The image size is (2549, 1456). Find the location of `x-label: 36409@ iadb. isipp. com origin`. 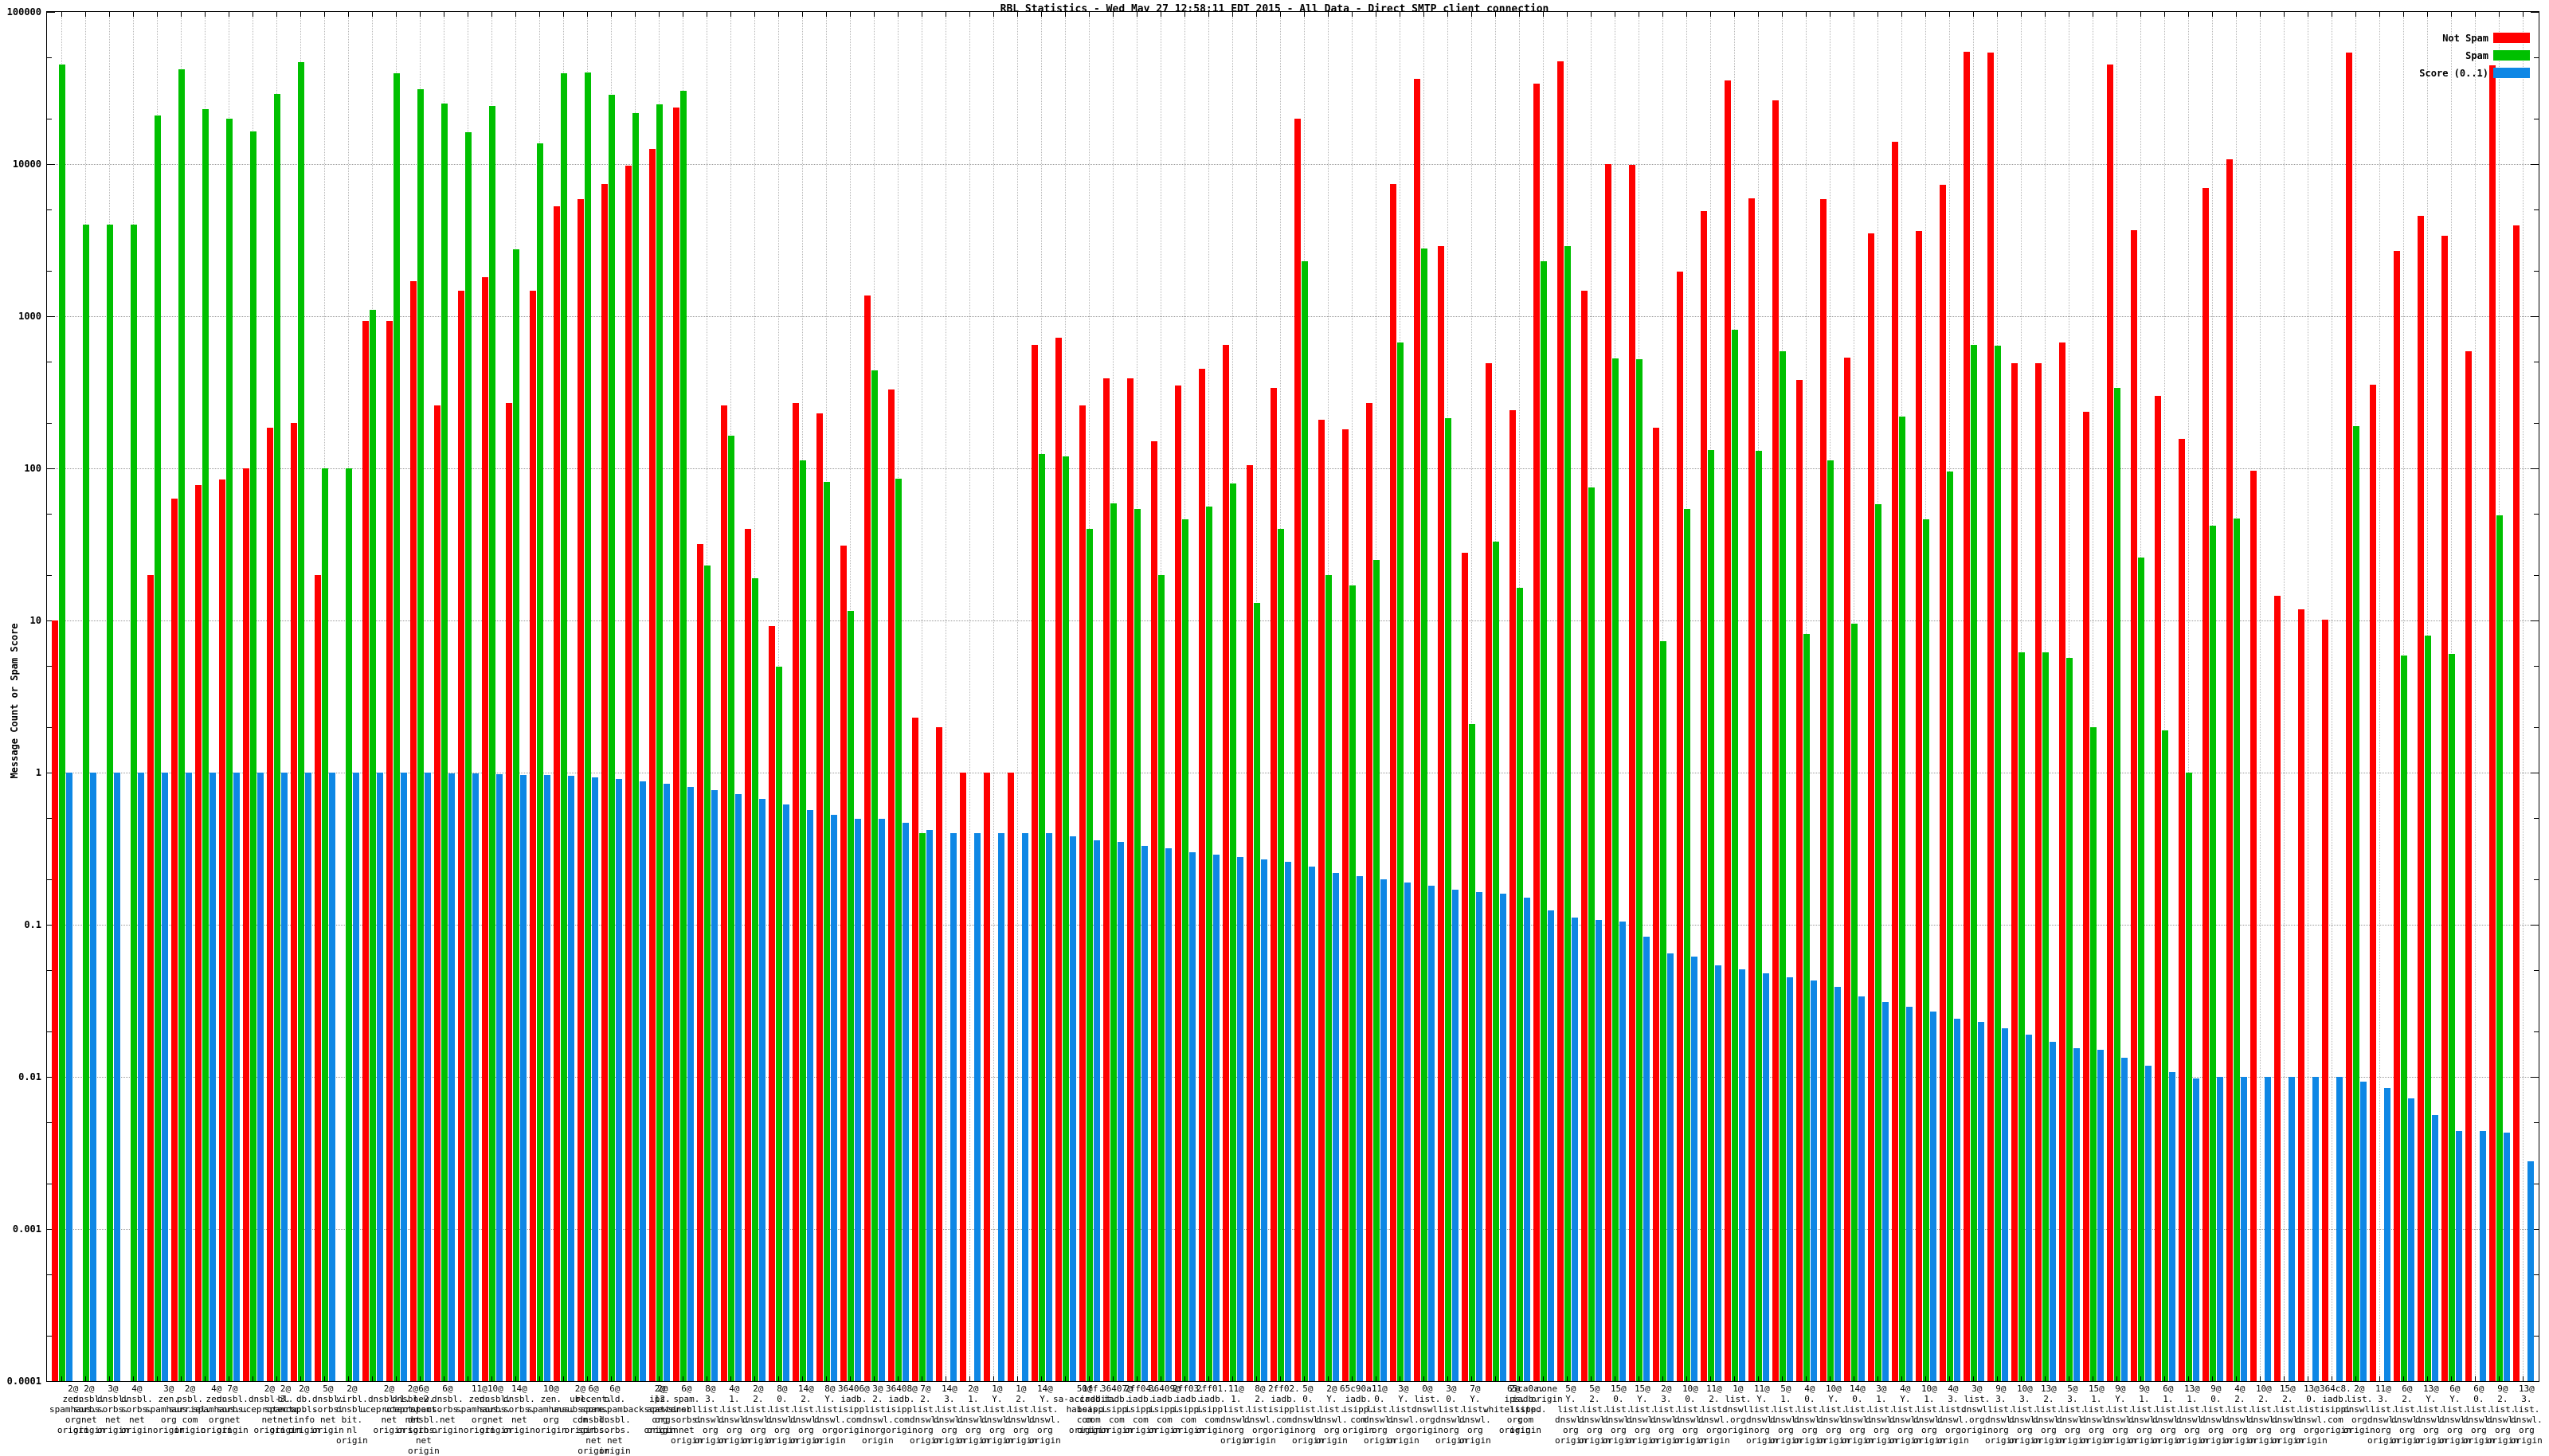

x-label: 36409@ iadb. isipp. com origin is located at coordinates (1165, 1409).